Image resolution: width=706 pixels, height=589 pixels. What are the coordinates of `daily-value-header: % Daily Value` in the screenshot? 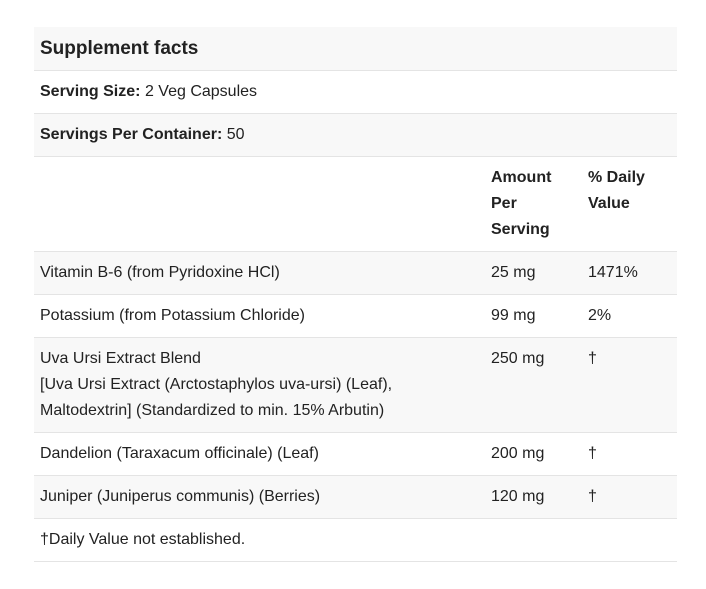 It's located at (616, 190).